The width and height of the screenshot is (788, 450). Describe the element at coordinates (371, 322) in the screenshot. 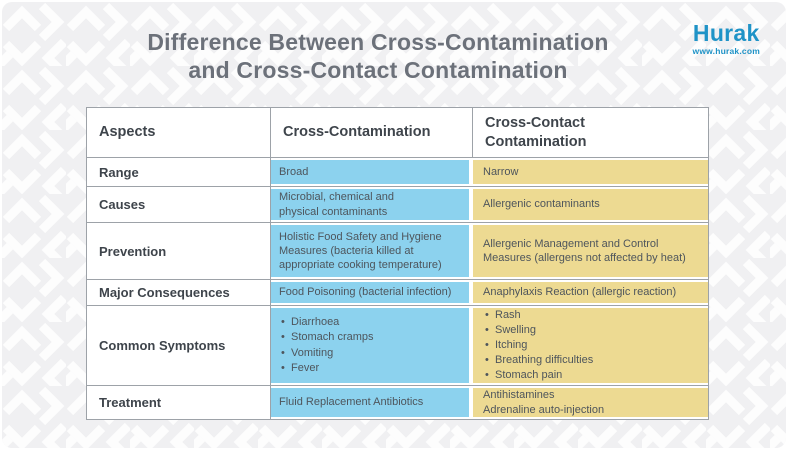

I see `symptom-item: Diarrhoea` at that location.